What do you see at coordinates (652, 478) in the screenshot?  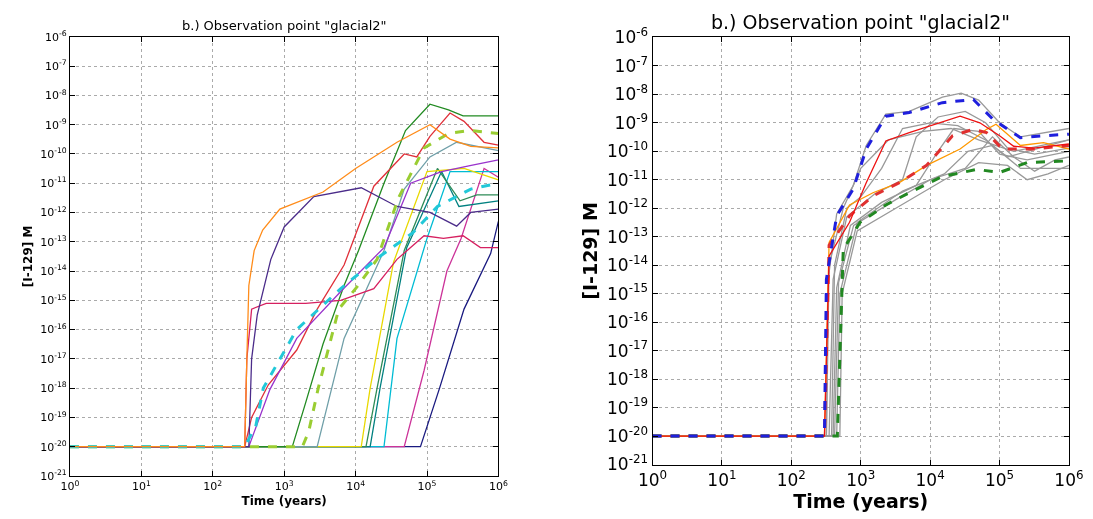 I see `x-tick-label: 10$^{0}$` at bounding box center [652, 478].